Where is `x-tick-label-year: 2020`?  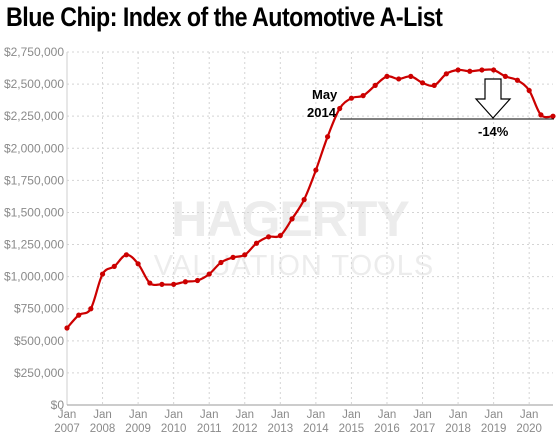 x-tick-label-year: 2020 is located at coordinates (529, 429).